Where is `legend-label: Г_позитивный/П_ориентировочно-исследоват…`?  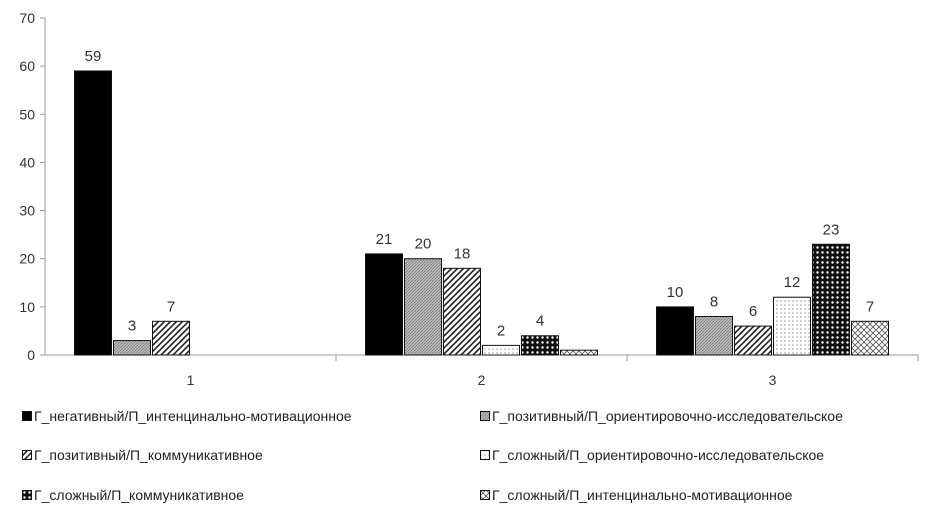
legend-label: Г_позитивный/П_ориентировочно-исследоват… is located at coordinates (667, 416).